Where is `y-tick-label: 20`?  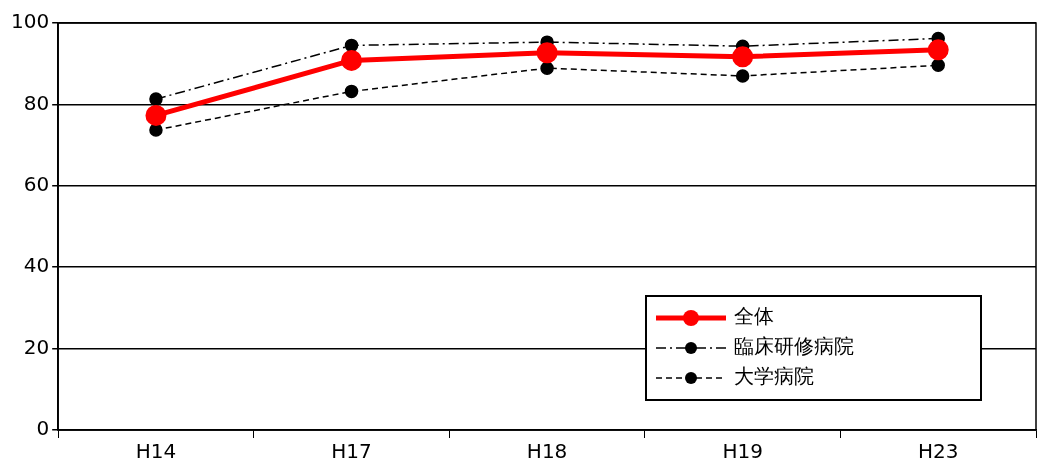 y-tick-label: 20 is located at coordinates (36, 346).